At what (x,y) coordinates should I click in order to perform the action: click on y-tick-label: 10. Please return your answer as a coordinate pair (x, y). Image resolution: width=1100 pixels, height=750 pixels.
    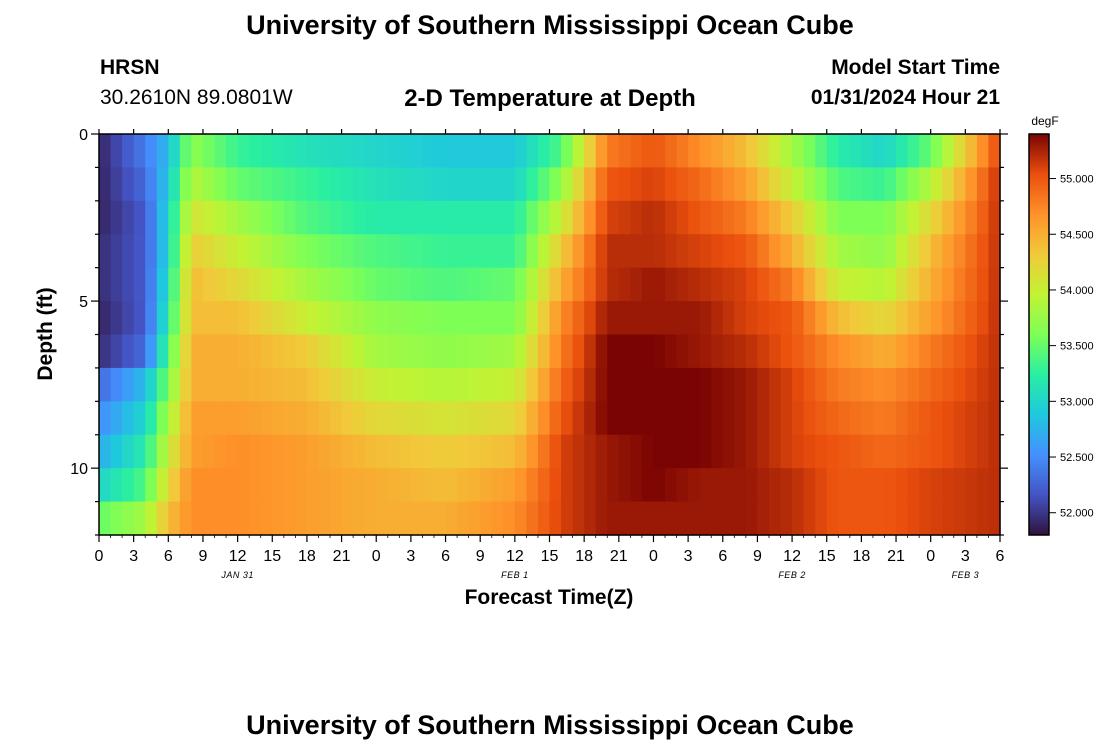
    Looking at the image, I should click on (79, 469).